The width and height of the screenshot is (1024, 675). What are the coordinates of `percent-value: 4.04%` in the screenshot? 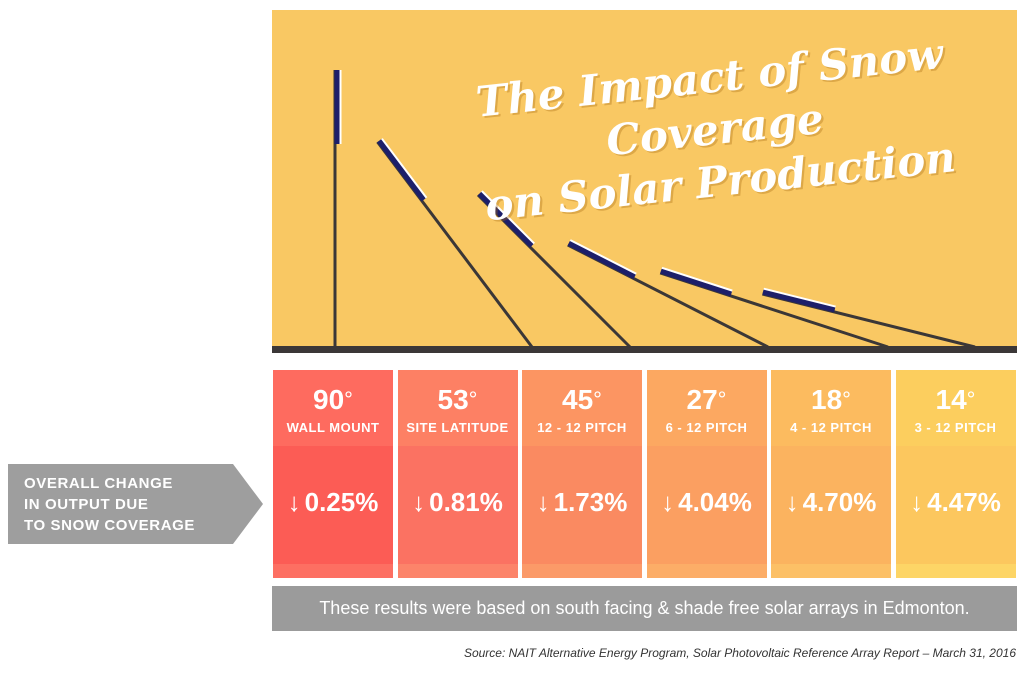 It's located at (715, 502).